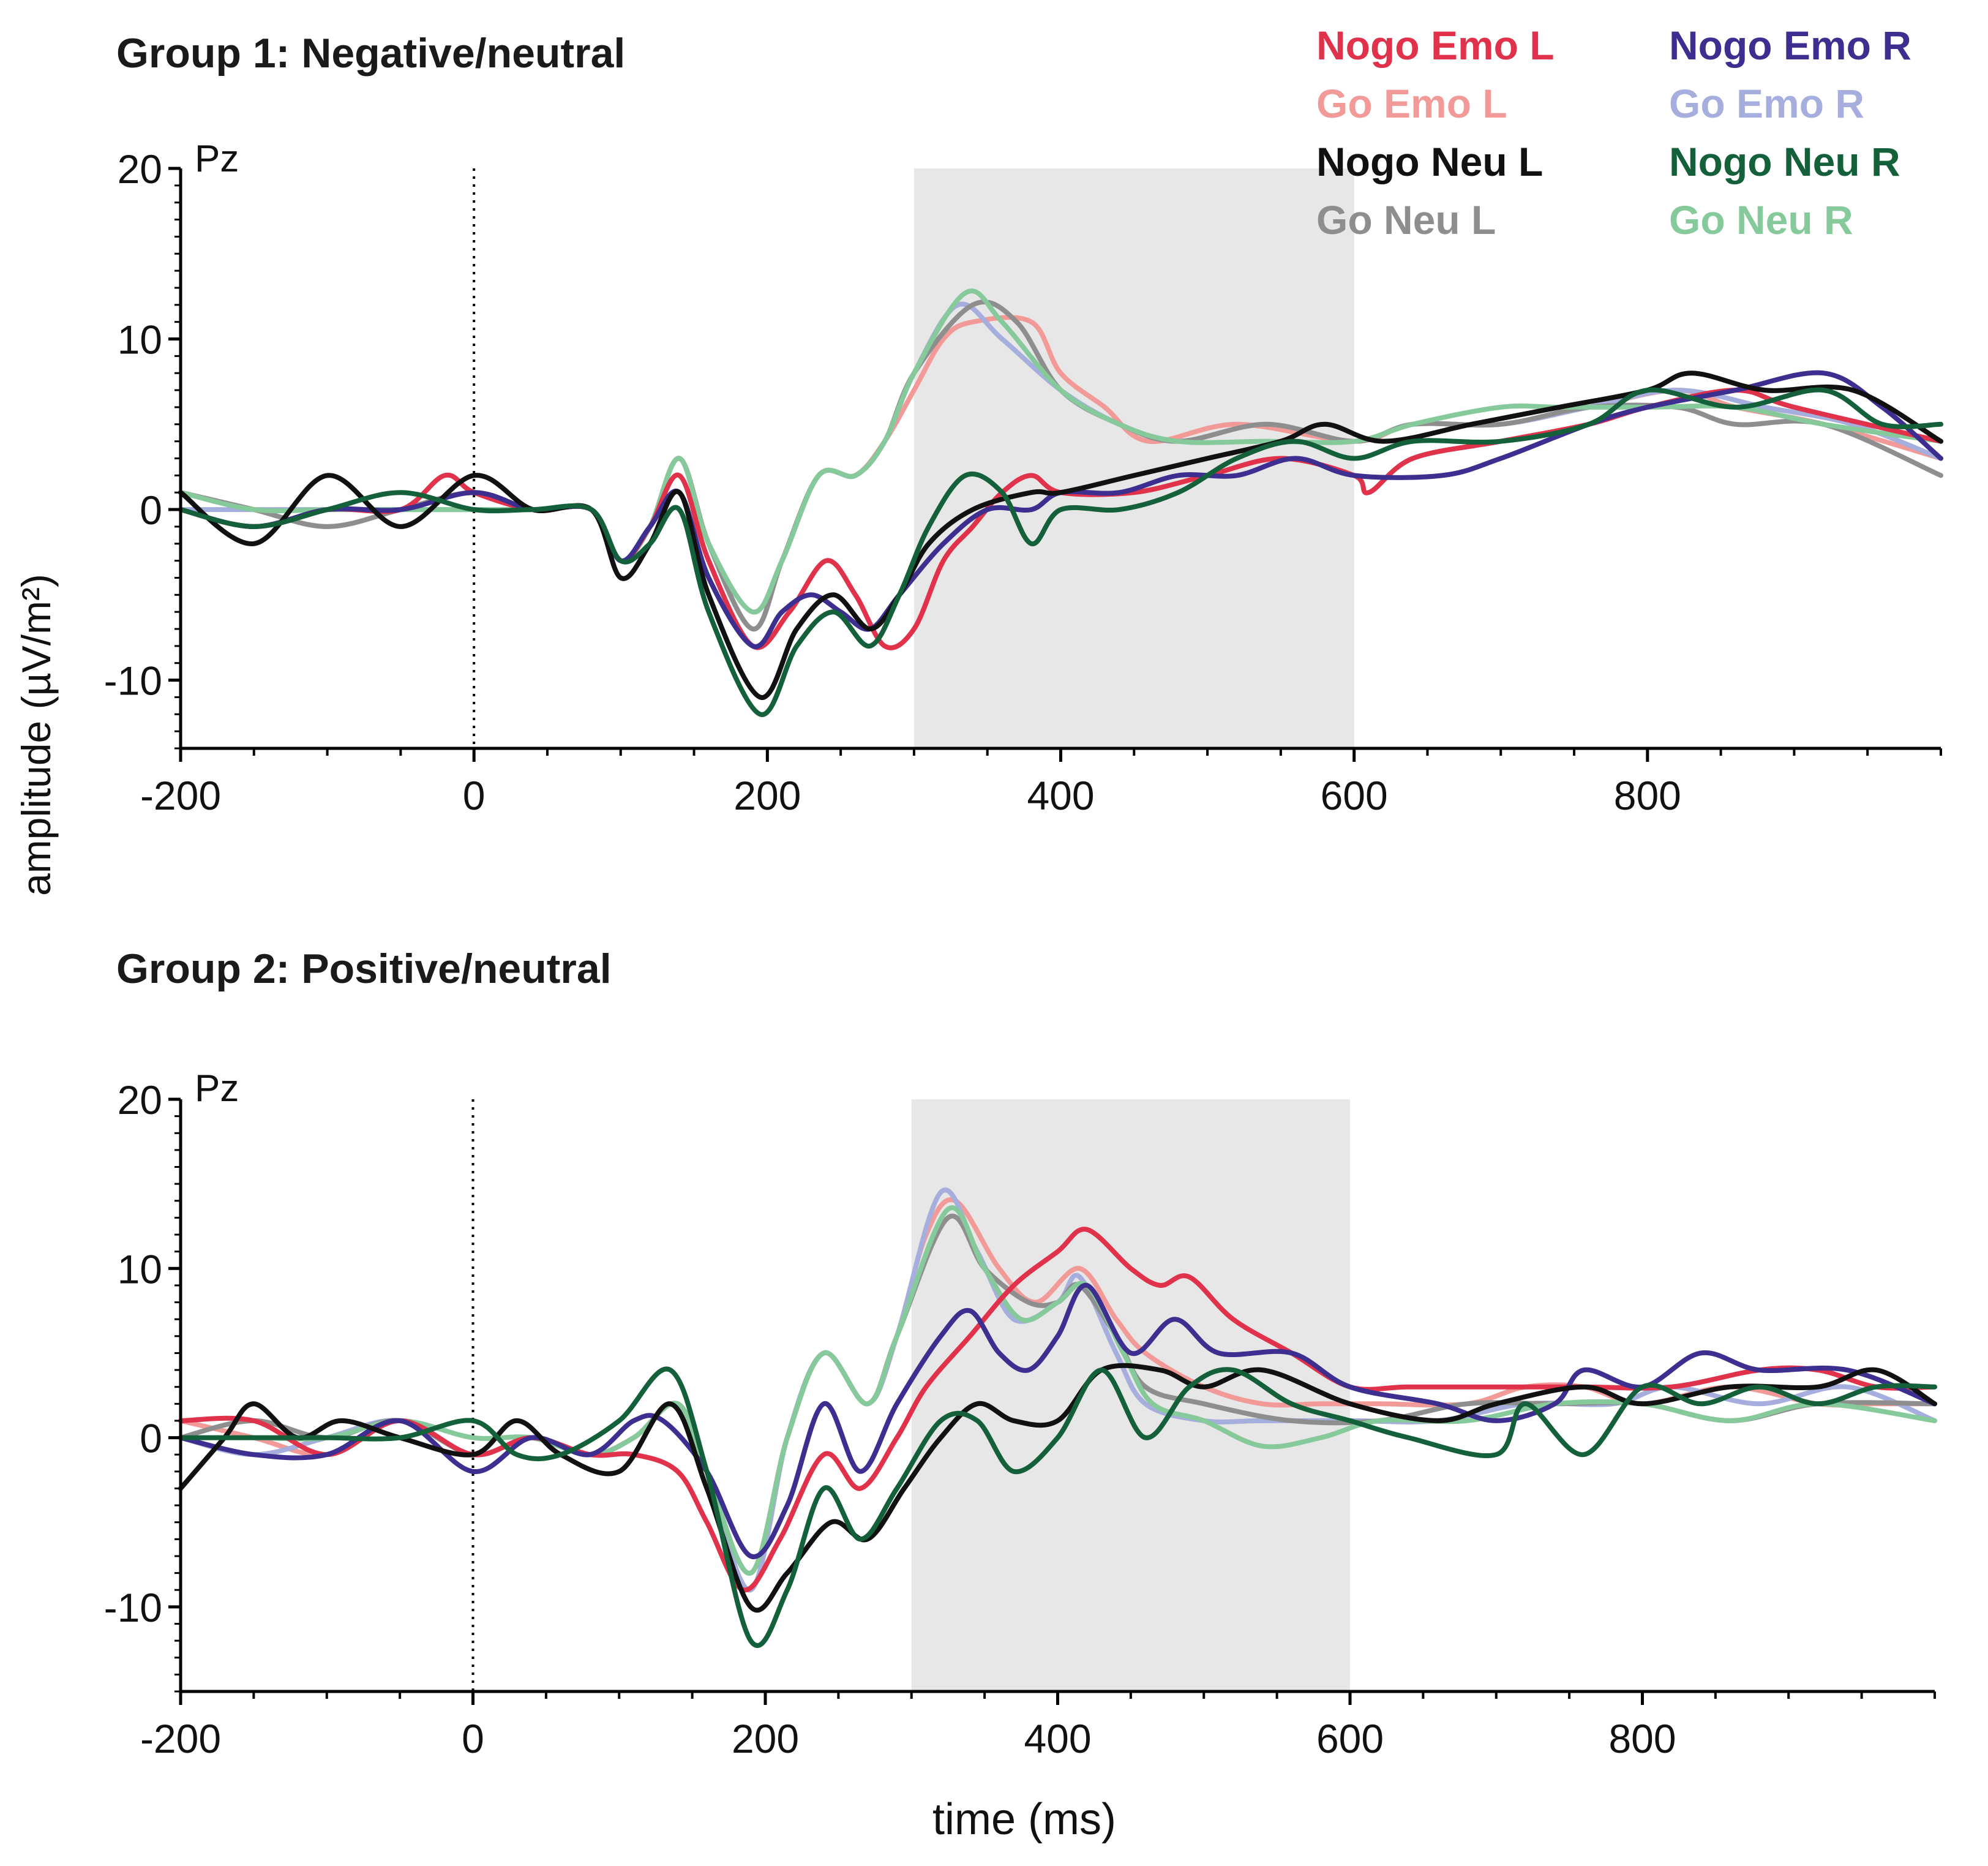 Image resolution: width=1988 pixels, height=1866 pixels. Describe the element at coordinates (1761, 220) in the screenshot. I see `legend-item-go-neu-r: Go Neu R` at that location.